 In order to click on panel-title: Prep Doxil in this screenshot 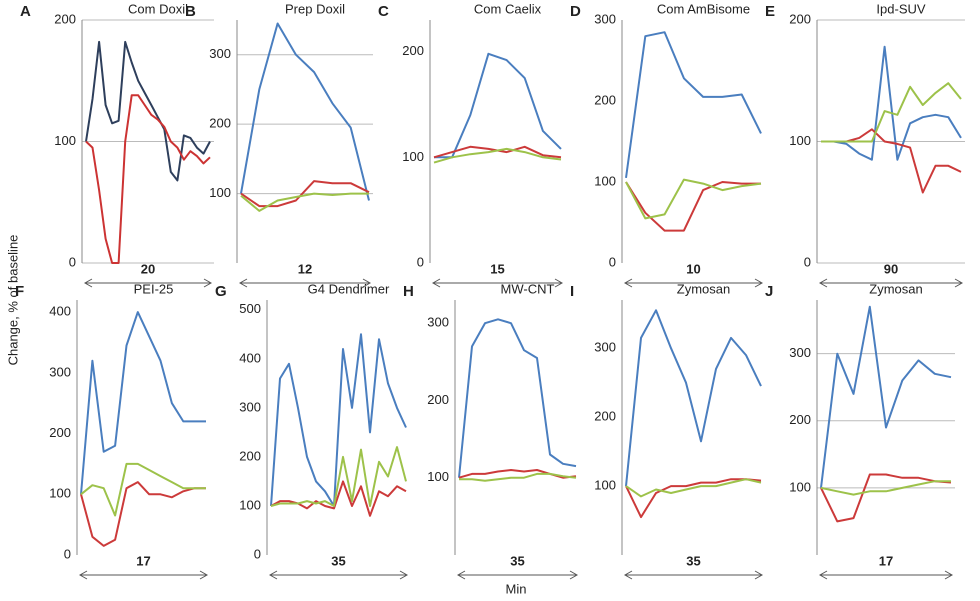, I will do `click(315, 8)`.